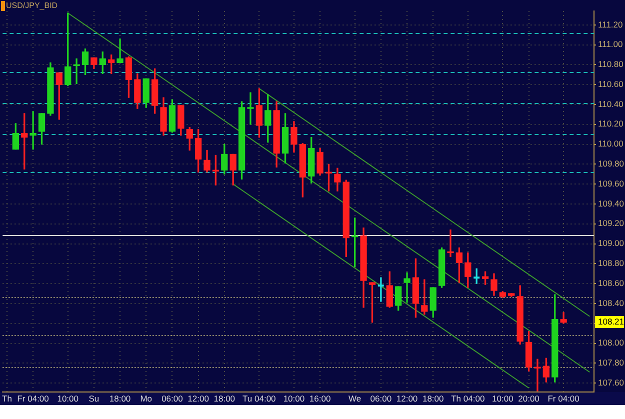 The width and height of the screenshot is (625, 419). I want to click on y-tick-label: 109.00, so click(611, 243).